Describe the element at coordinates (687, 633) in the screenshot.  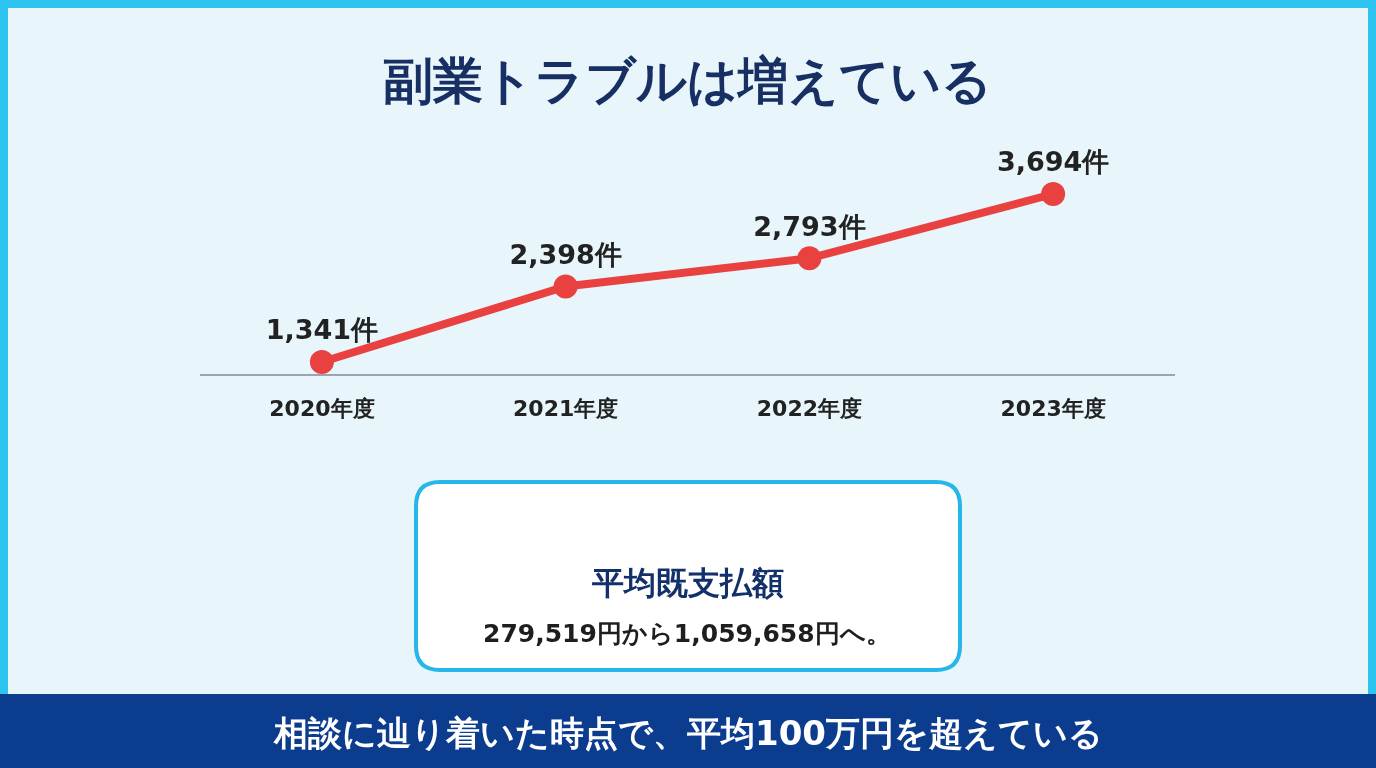
I see `text: 279,519円から1,059,658円へ。` at that location.